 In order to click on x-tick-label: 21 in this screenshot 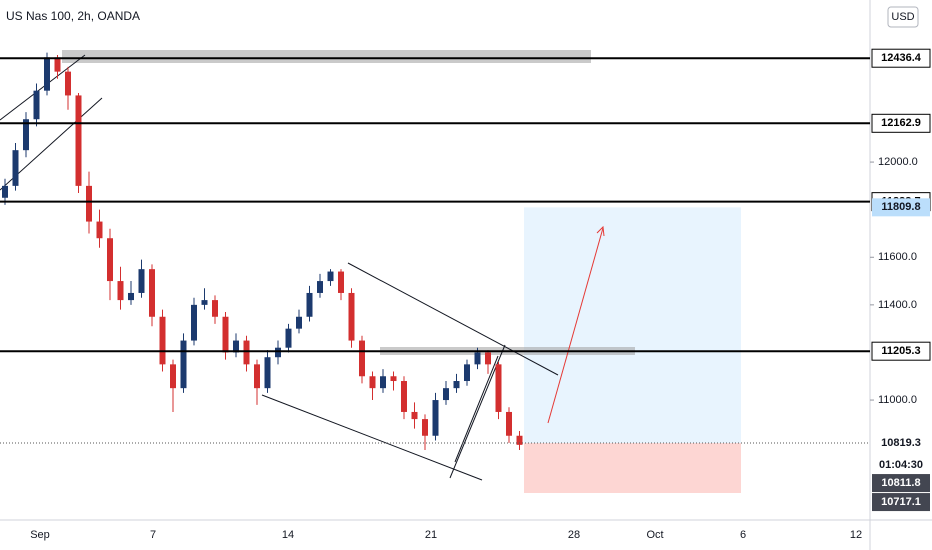, I will do `click(431, 535)`.